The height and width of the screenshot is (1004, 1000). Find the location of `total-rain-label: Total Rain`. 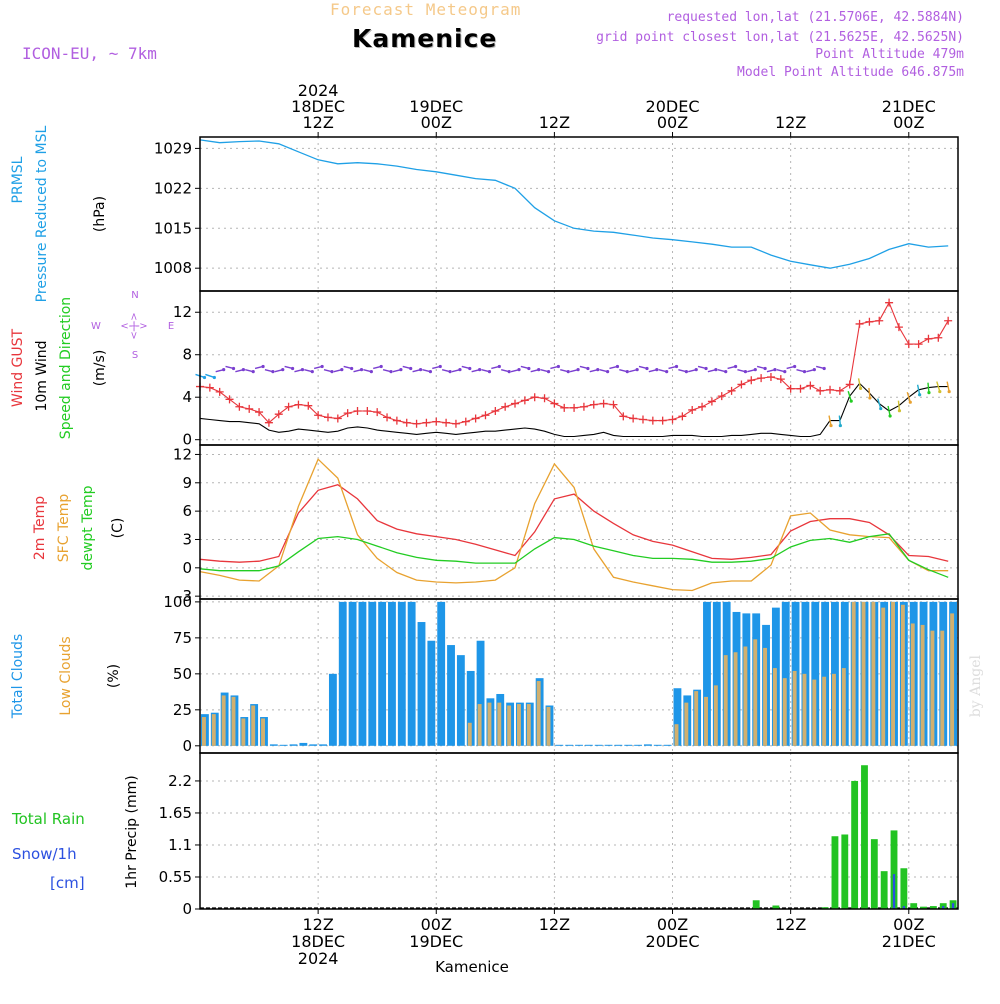

total-rain-label: Total Rain is located at coordinates (48, 819).